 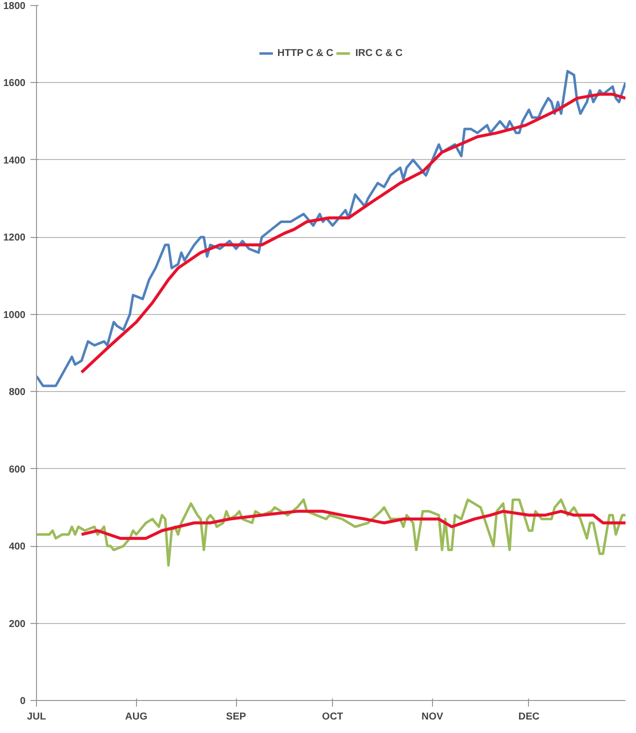 What do you see at coordinates (353, 525) in the screenshot?
I see `line-series` at bounding box center [353, 525].